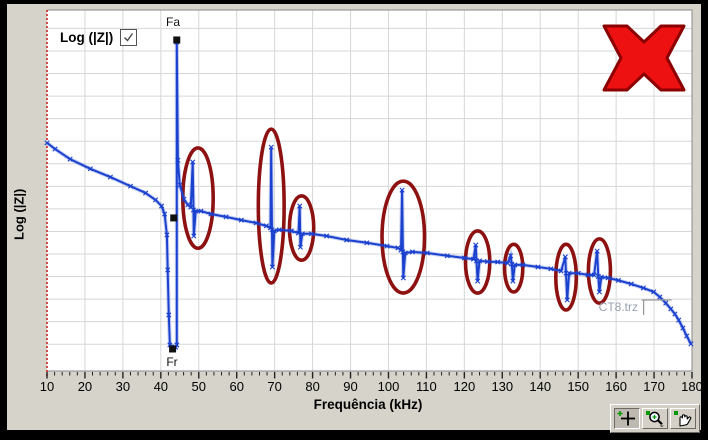 This screenshot has width=708, height=440. What do you see at coordinates (350, 386) in the screenshot?
I see `svg-text: 90` at bounding box center [350, 386].